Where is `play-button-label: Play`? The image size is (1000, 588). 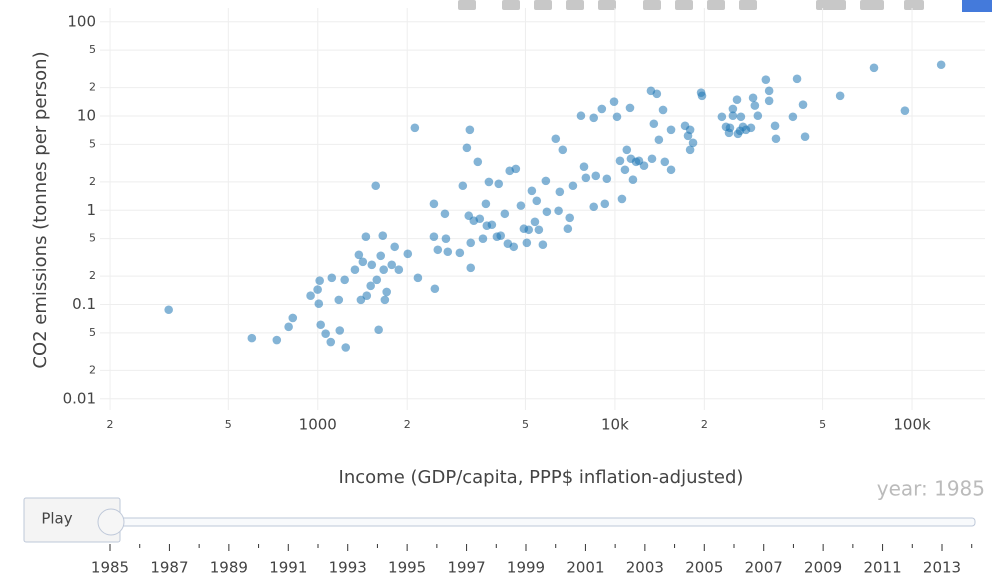
play-button-label: Play is located at coordinates (56, 519).